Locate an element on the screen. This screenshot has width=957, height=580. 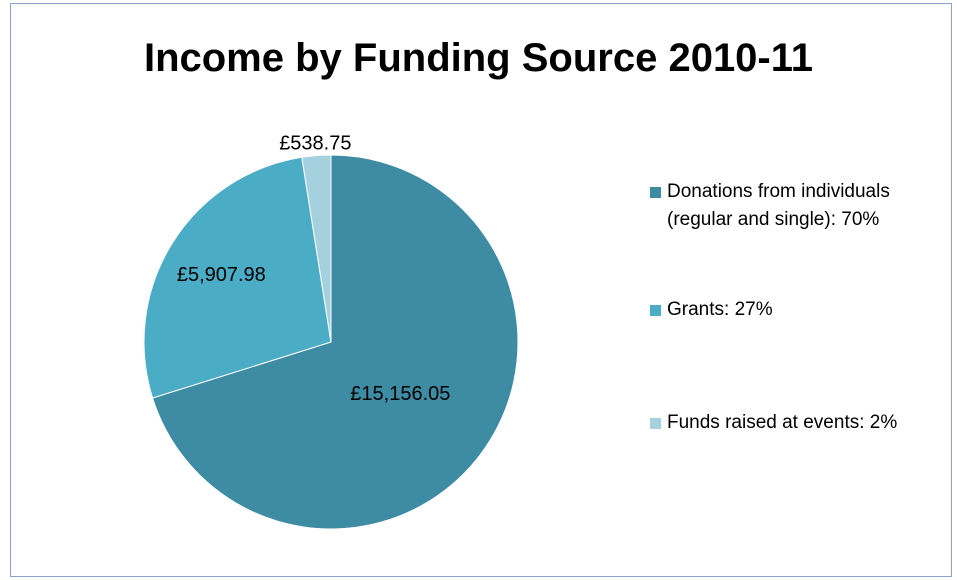
legend-swatch-events is located at coordinates (655, 423).